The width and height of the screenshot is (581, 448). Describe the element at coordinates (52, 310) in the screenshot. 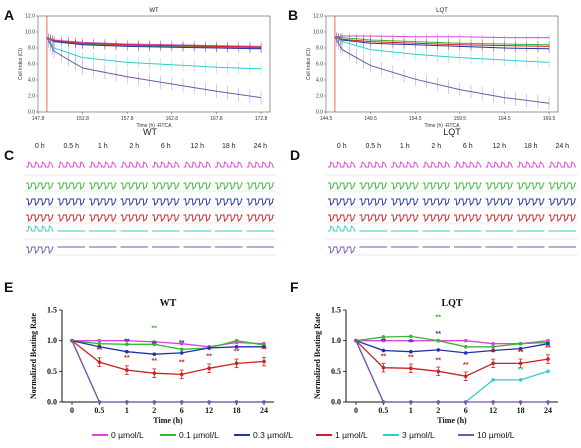

I see `y-tick-label: 1.5` at that location.